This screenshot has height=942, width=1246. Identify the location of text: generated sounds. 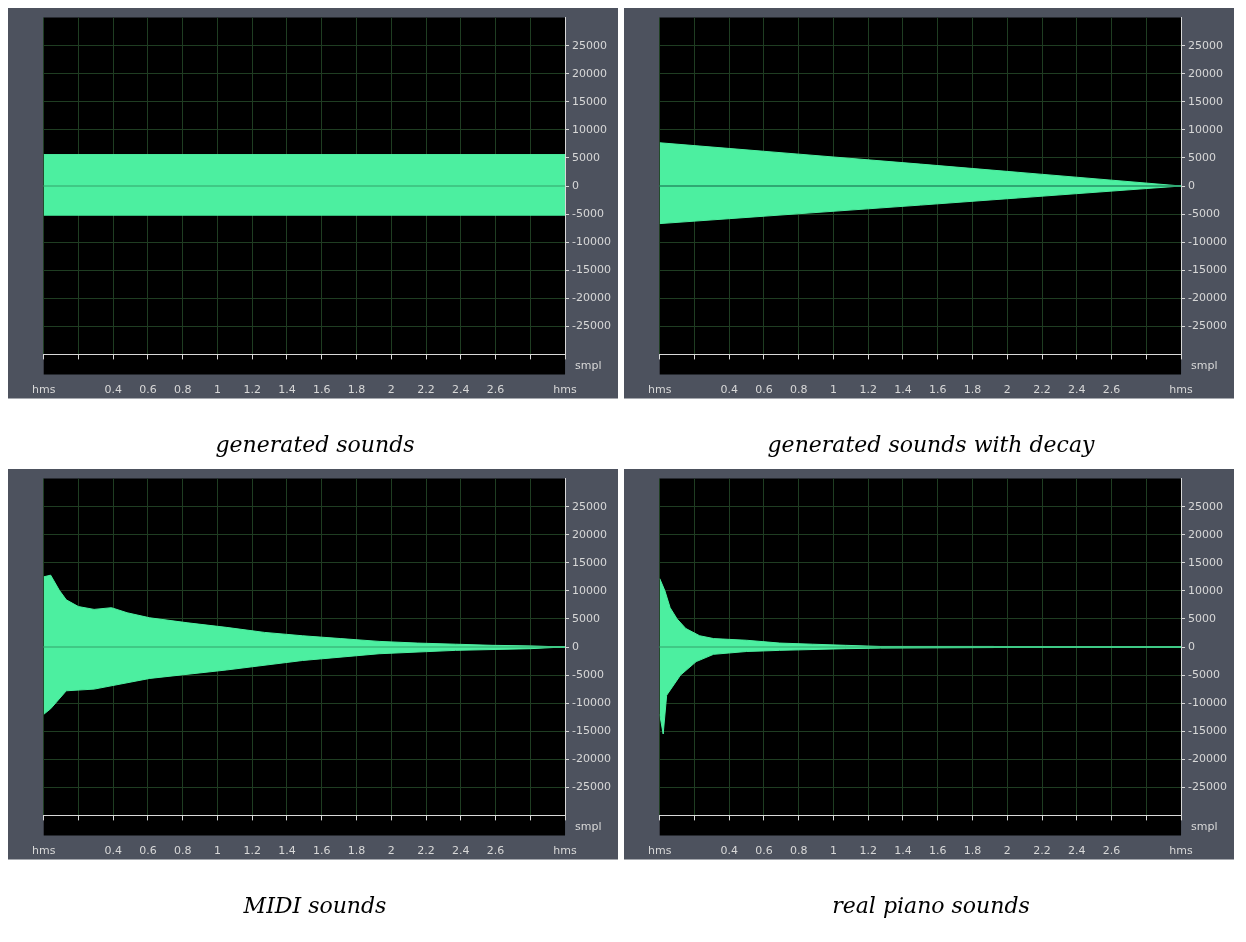
(315, 444).